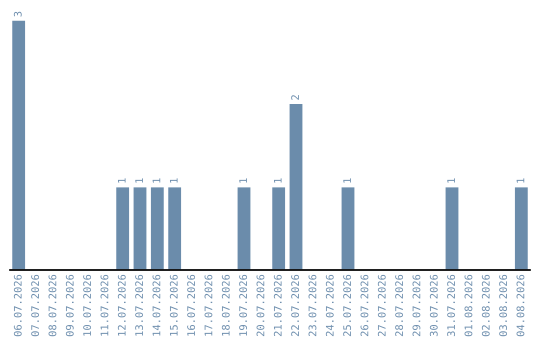 The width and height of the screenshot is (540, 340). I want to click on x-tick-label: 22.07.2026, so click(295, 305).